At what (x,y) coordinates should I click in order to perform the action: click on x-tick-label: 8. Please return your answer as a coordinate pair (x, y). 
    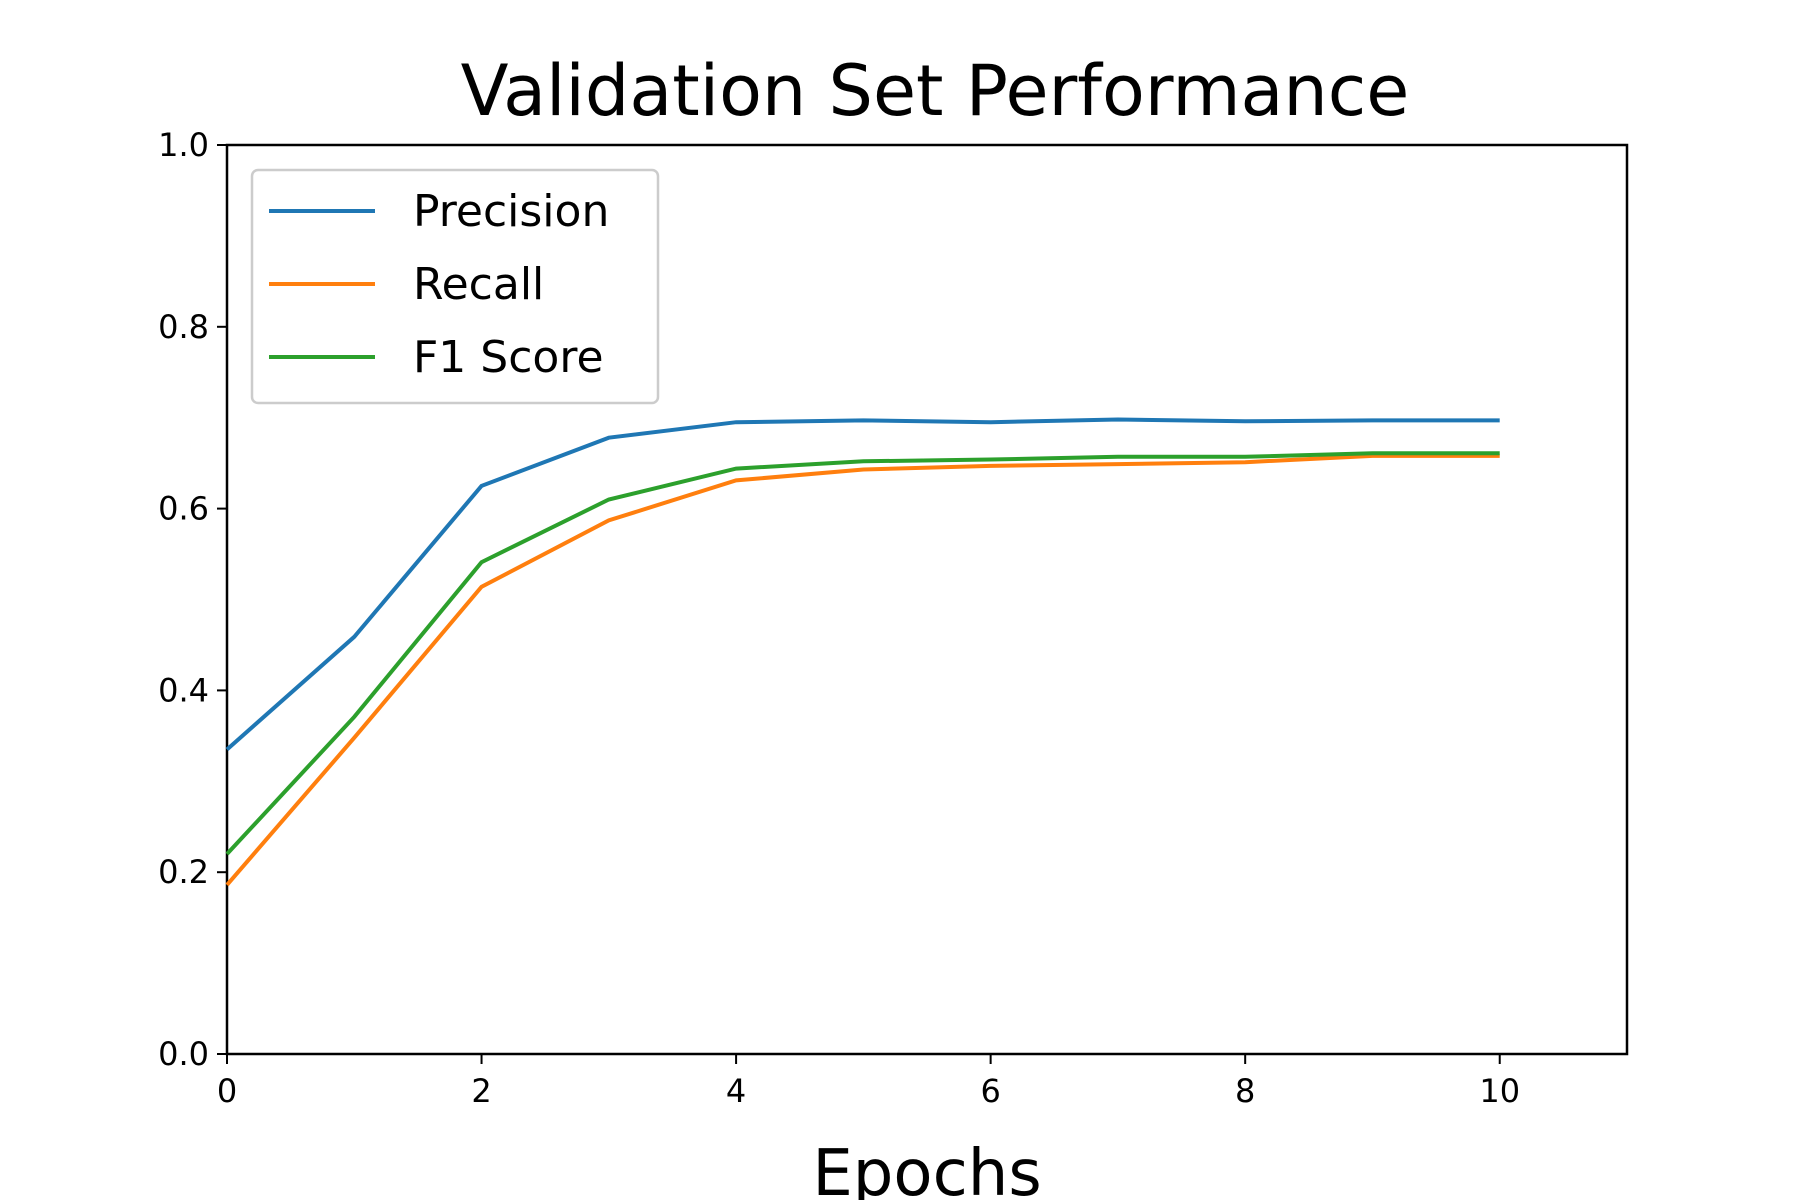
    Looking at the image, I should click on (1245, 1091).